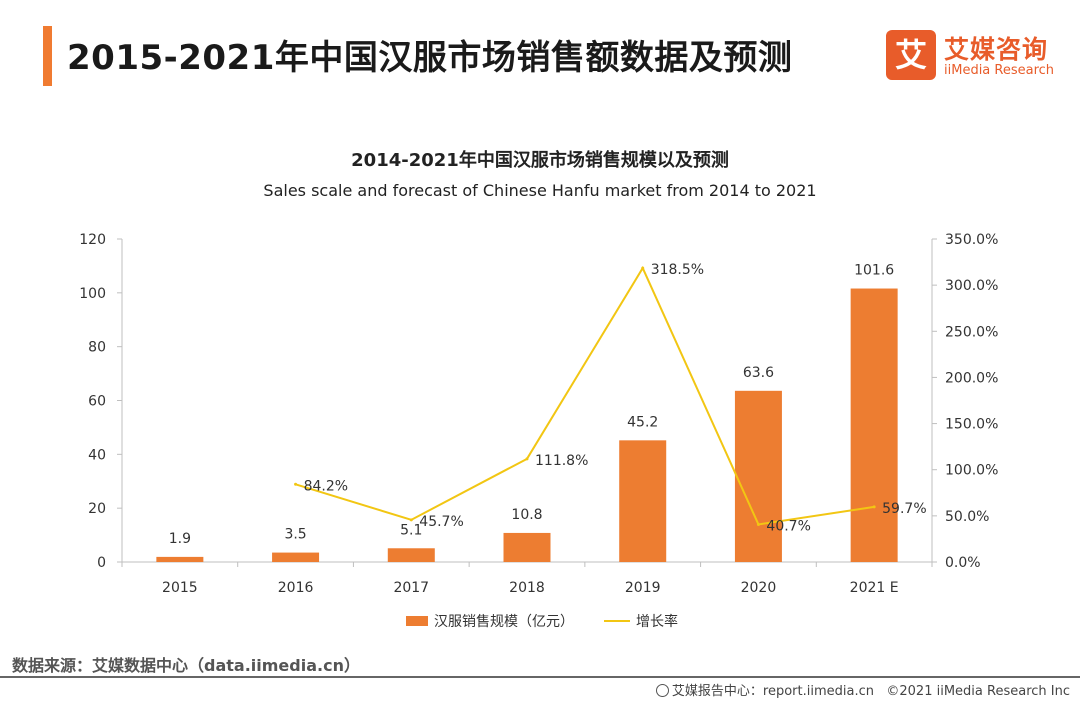 This screenshot has width=1080, height=702. I want to click on footer-divider, so click(540, 677).